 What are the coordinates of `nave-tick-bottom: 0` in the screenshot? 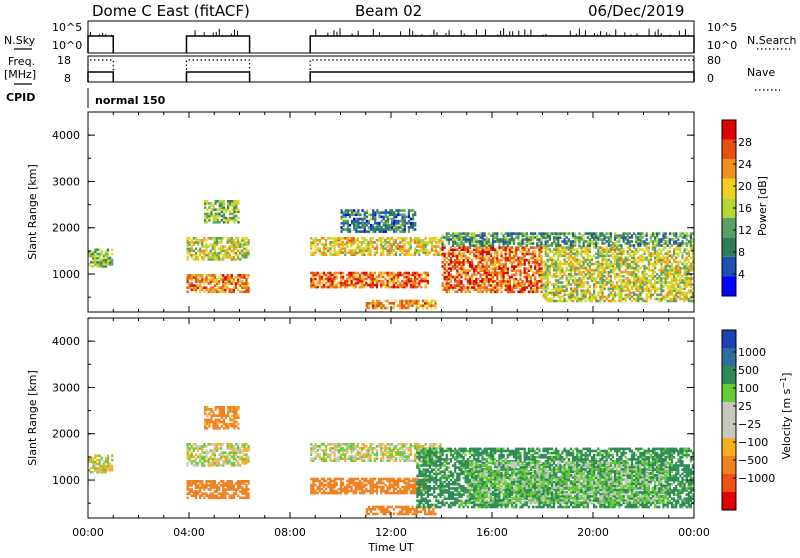 It's located at (710, 78).